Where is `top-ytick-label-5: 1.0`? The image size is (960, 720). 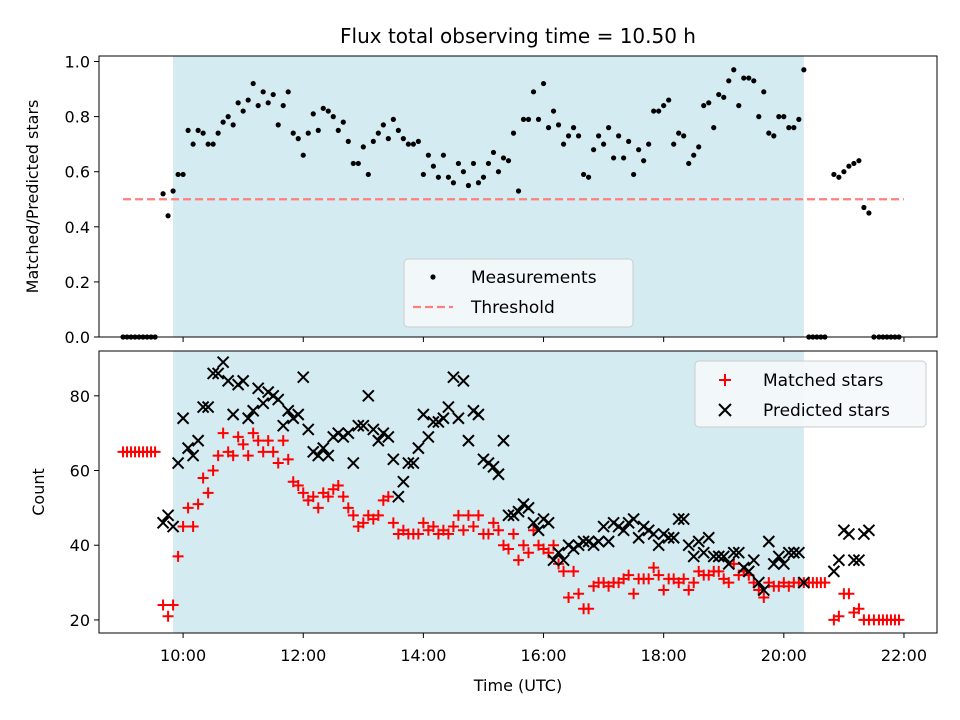
top-ytick-label-5: 1.0 is located at coordinates (77, 62).